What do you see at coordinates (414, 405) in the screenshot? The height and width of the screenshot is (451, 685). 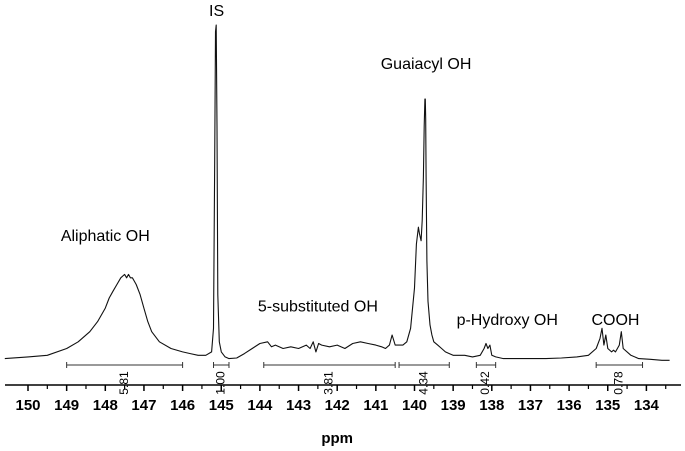 I see `x-tick-label: 140` at bounding box center [414, 405].